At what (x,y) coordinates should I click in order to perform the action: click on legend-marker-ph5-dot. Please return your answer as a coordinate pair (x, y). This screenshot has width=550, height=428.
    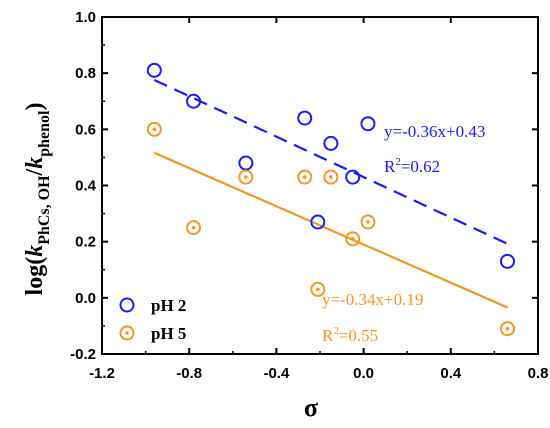
    Looking at the image, I should click on (127, 333).